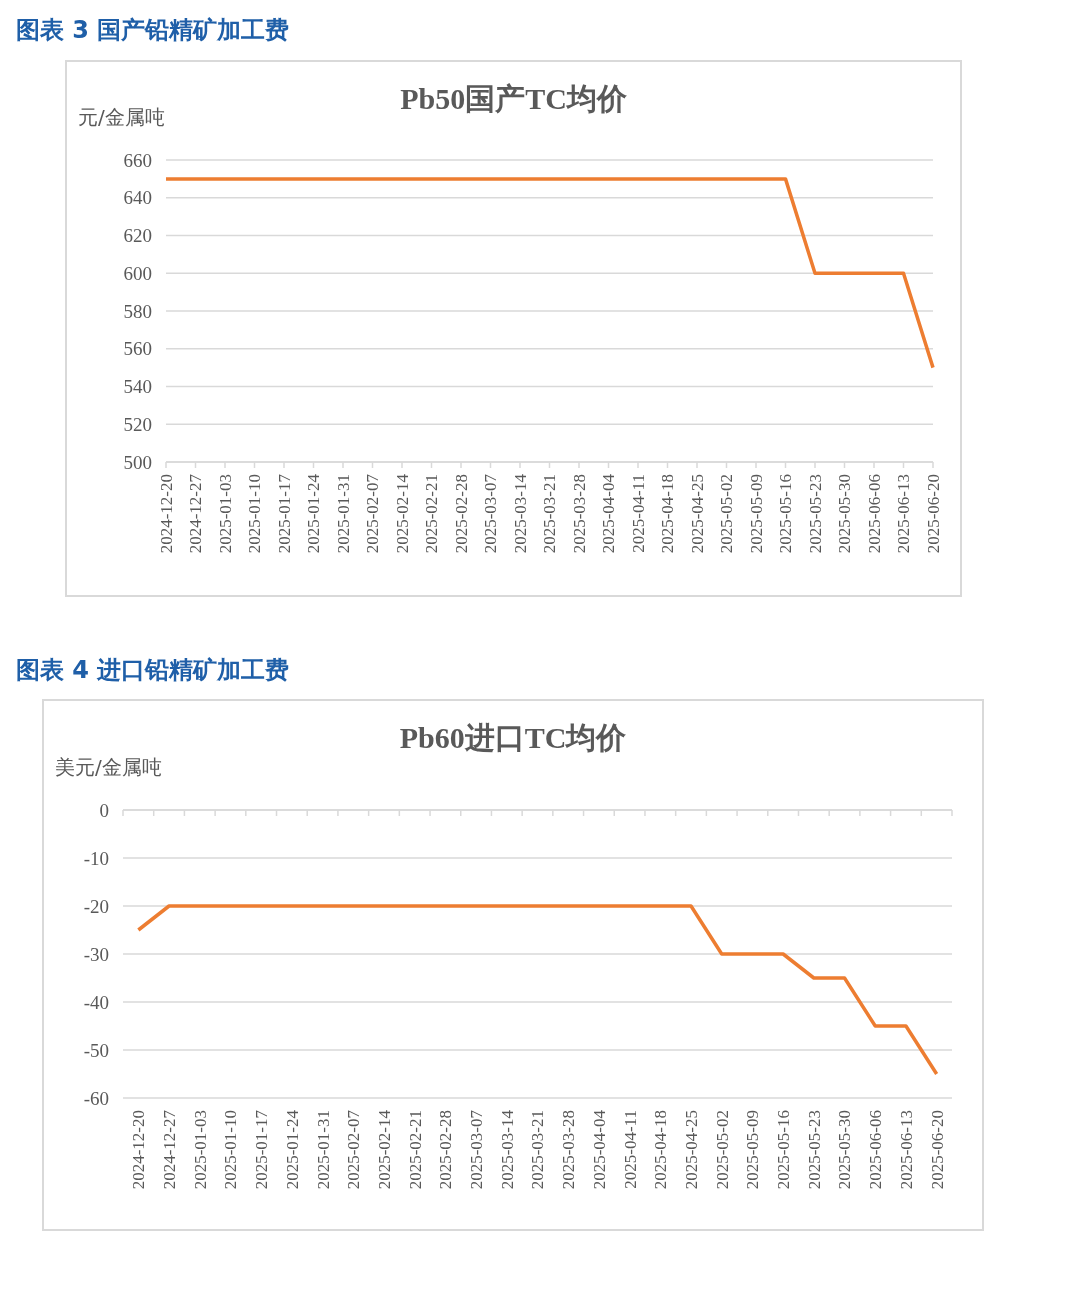 The image size is (1080, 1293). Describe the element at coordinates (137, 387) in the screenshot. I see `y-tick-label: 540` at that location.